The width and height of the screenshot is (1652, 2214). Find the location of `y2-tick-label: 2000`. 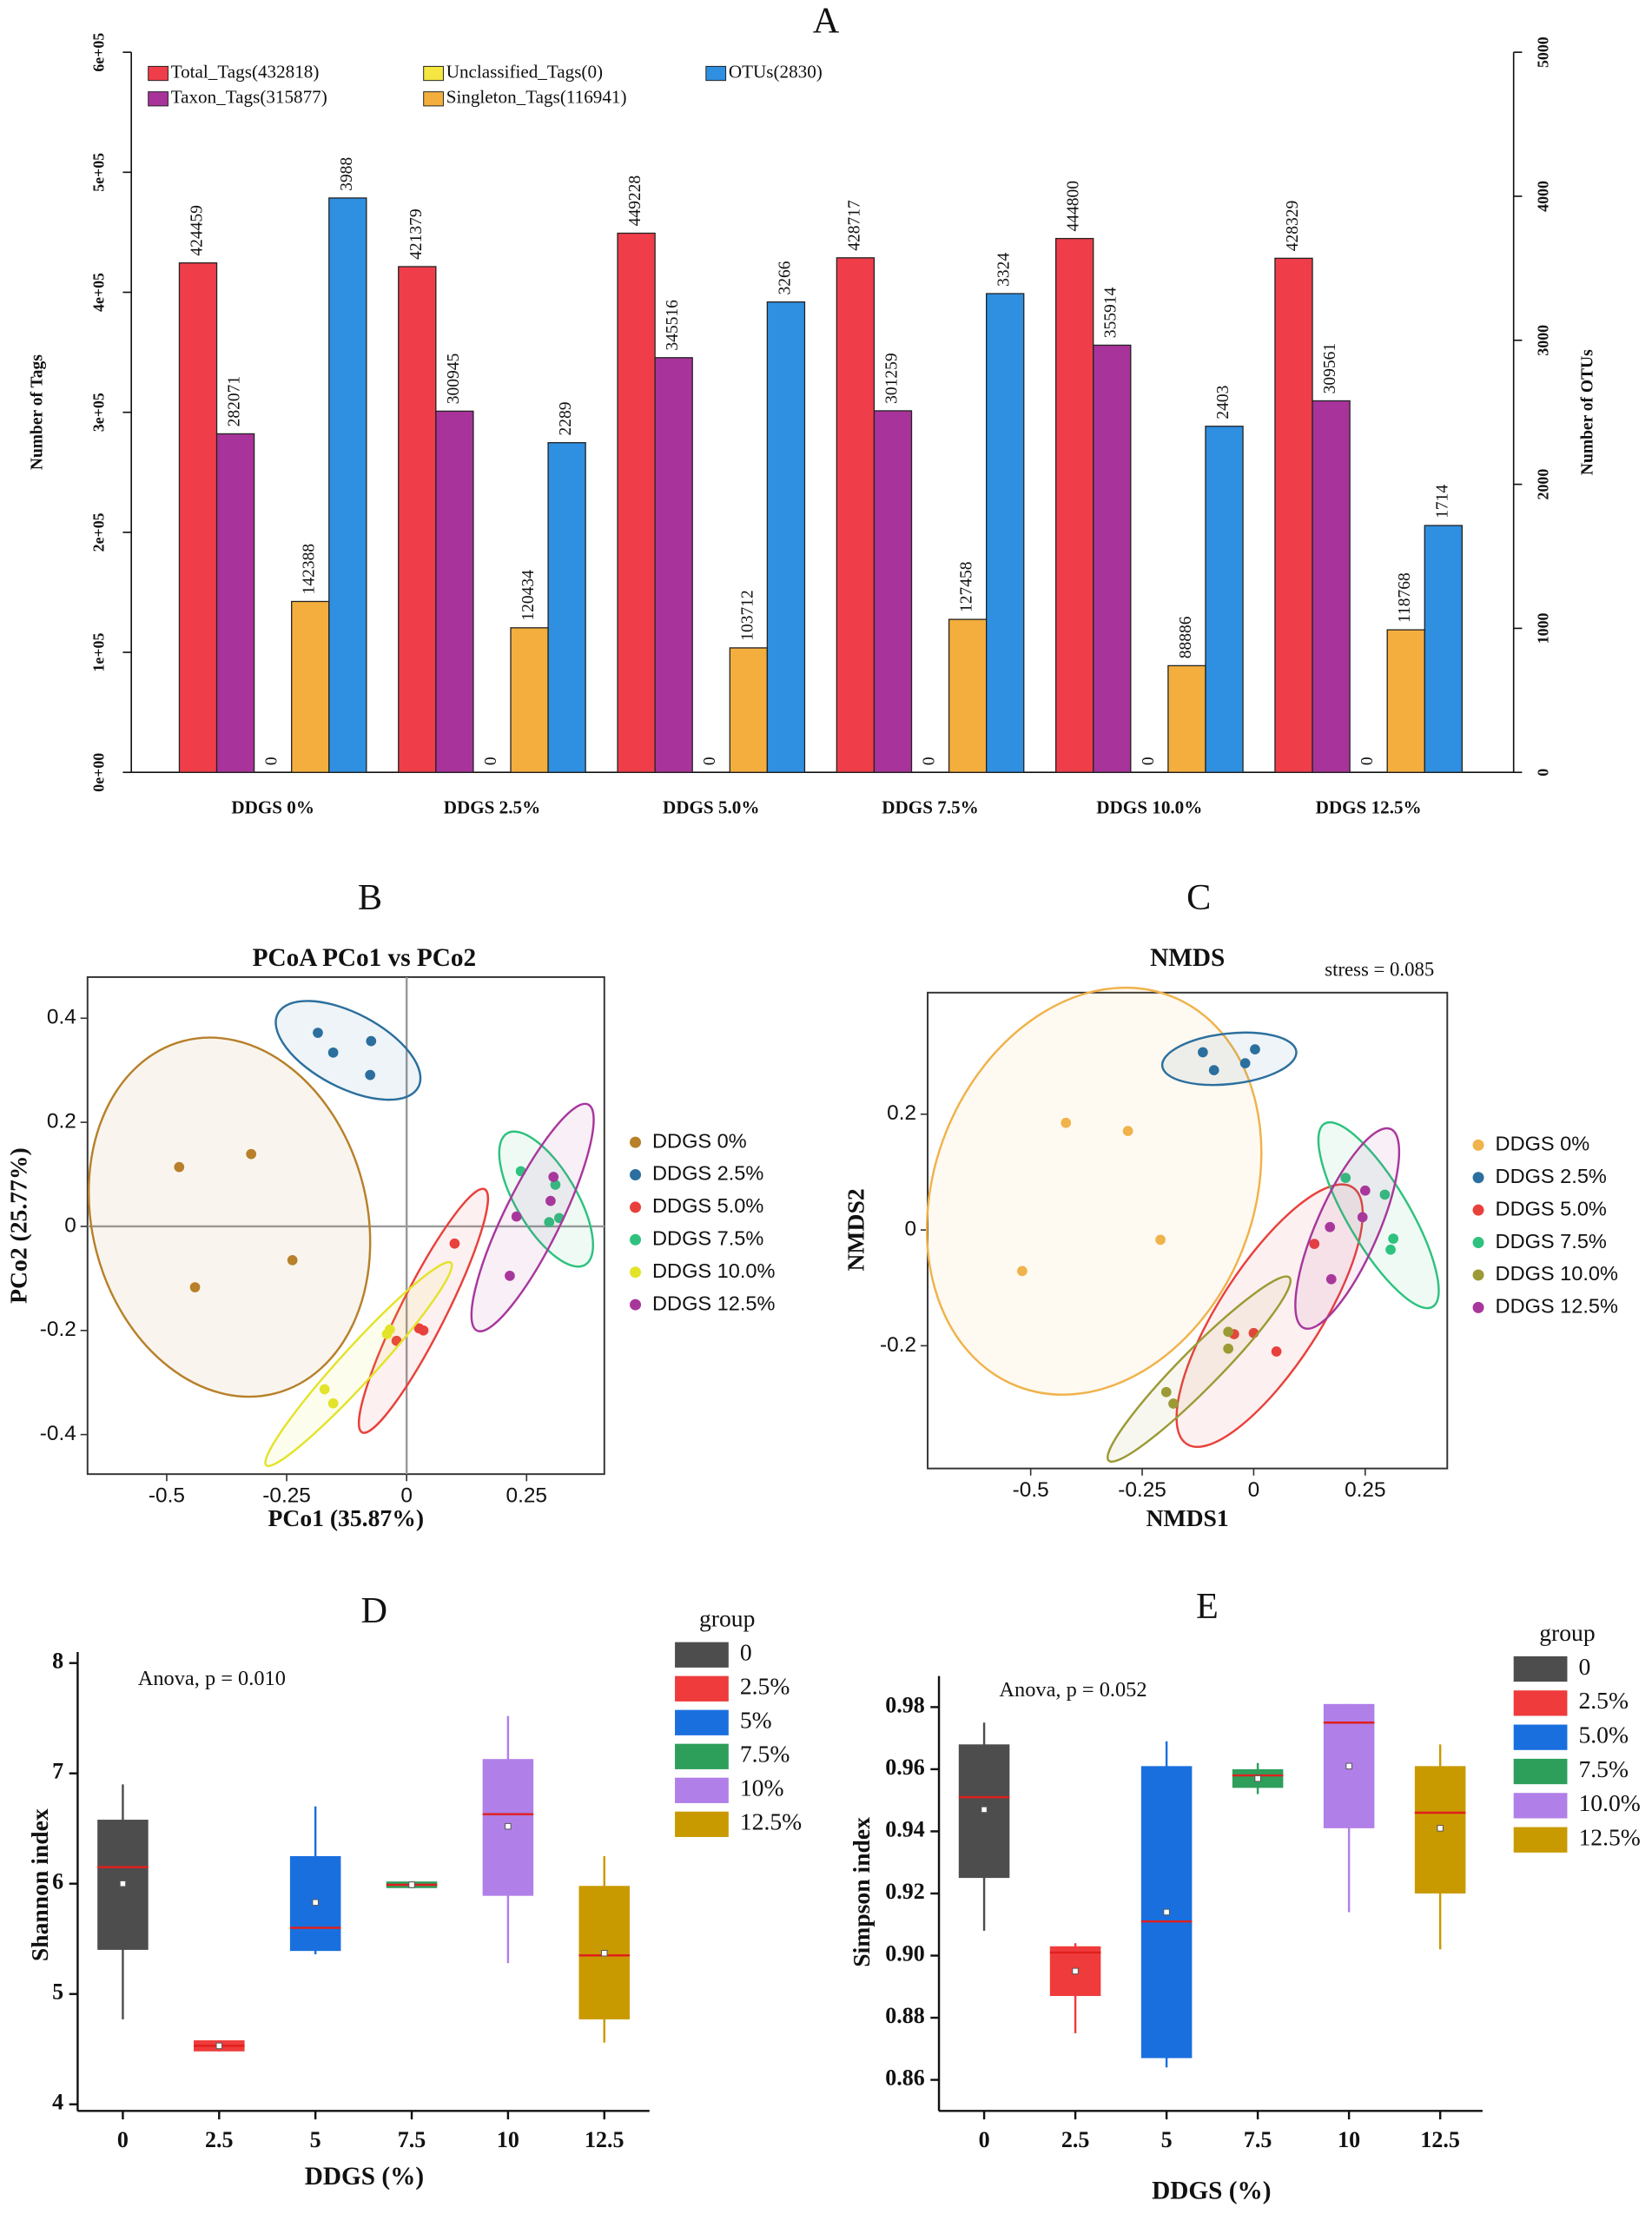

y2-tick-label: 2000 is located at coordinates (1543, 484).